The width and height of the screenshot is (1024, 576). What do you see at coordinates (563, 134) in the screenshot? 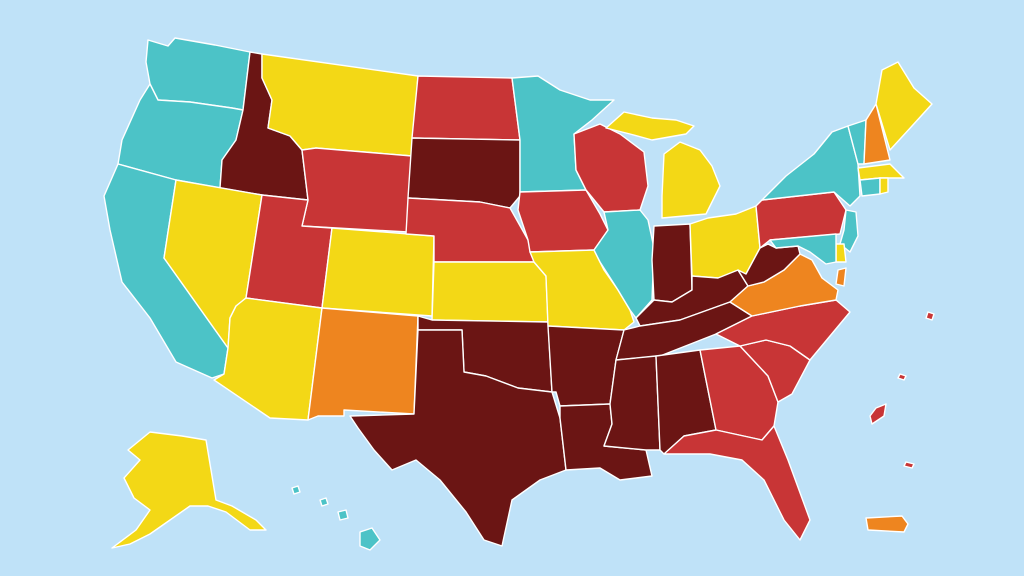
I see `state-mn` at bounding box center [563, 134].